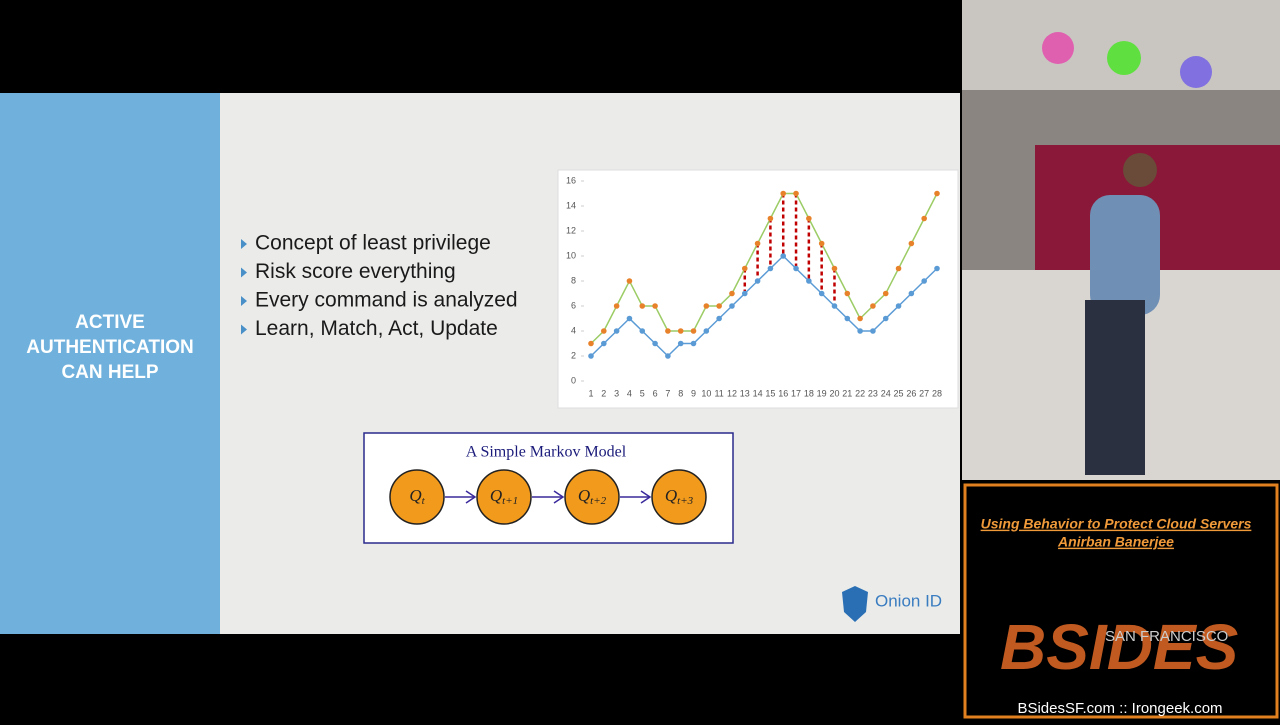 Image resolution: width=1280 pixels, height=725 pixels. Describe the element at coordinates (937, 393) in the screenshot. I see `x-tick-label: 28` at that location.